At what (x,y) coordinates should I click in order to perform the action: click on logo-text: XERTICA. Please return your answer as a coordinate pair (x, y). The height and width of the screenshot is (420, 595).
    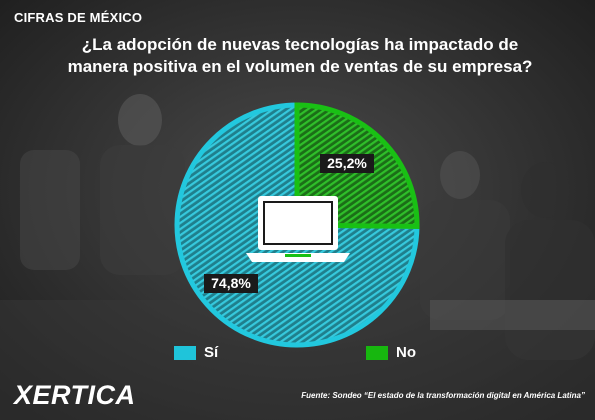
    Looking at the image, I should click on (75, 394).